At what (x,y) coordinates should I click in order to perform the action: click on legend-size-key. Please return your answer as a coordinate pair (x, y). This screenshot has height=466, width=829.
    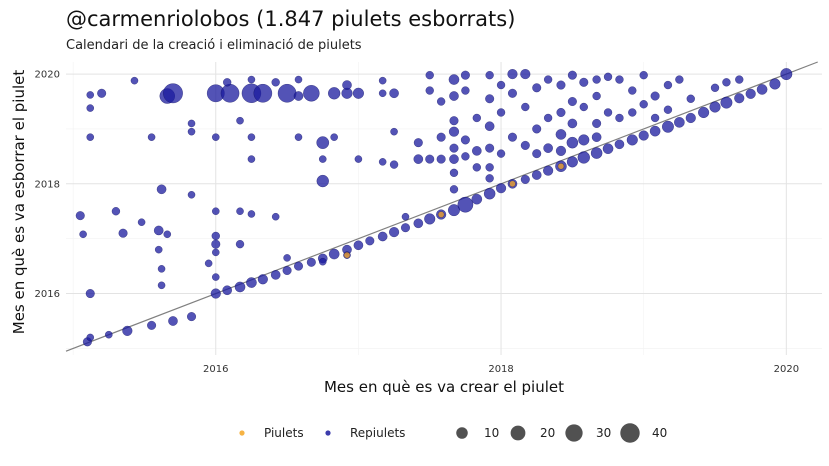
    Looking at the image, I should click on (518, 433).